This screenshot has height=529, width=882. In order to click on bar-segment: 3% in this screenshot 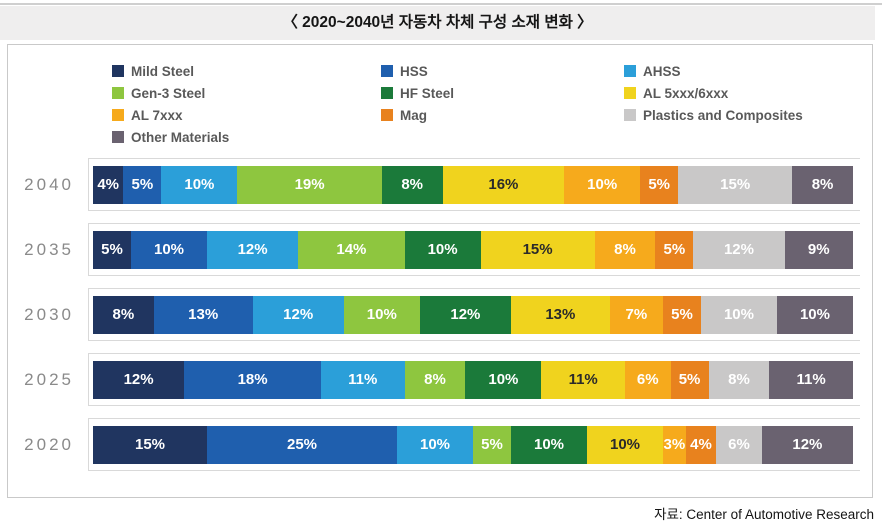, I will do `click(674, 445)`.